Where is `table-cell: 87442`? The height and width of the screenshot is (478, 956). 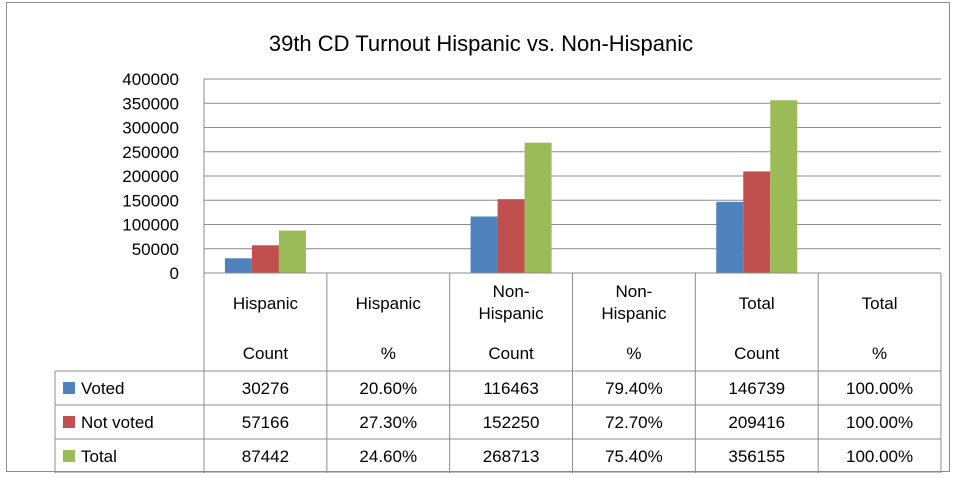
table-cell: 87442 is located at coordinates (265, 456).